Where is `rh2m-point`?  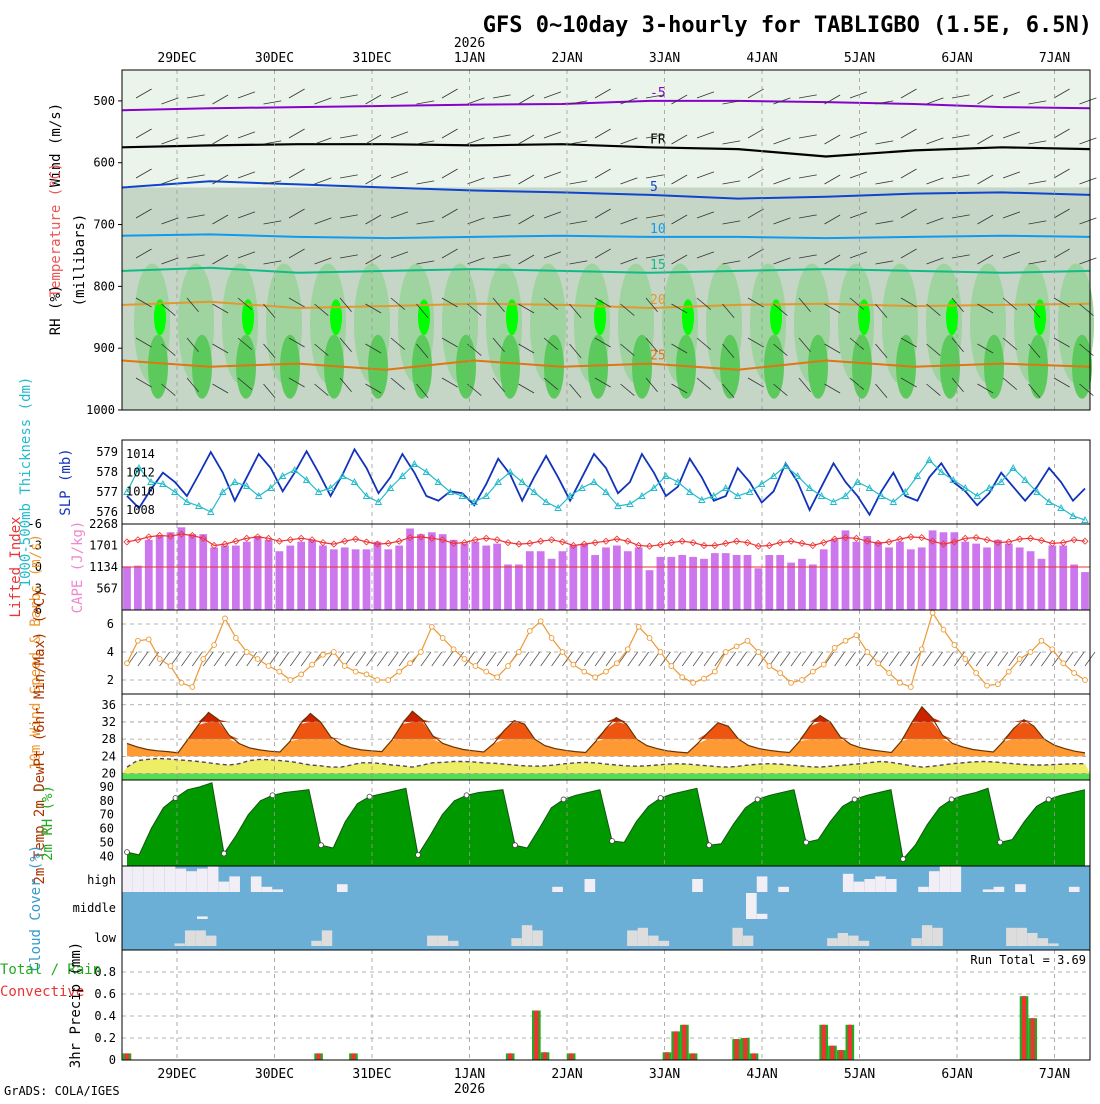 rh2m-point is located at coordinates (903, 859).